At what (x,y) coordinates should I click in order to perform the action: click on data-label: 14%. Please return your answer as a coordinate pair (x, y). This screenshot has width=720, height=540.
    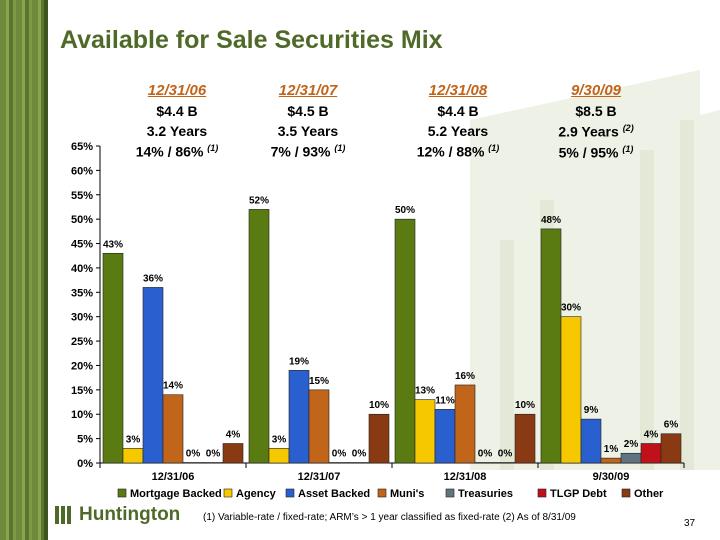
    Looking at the image, I should click on (173, 386).